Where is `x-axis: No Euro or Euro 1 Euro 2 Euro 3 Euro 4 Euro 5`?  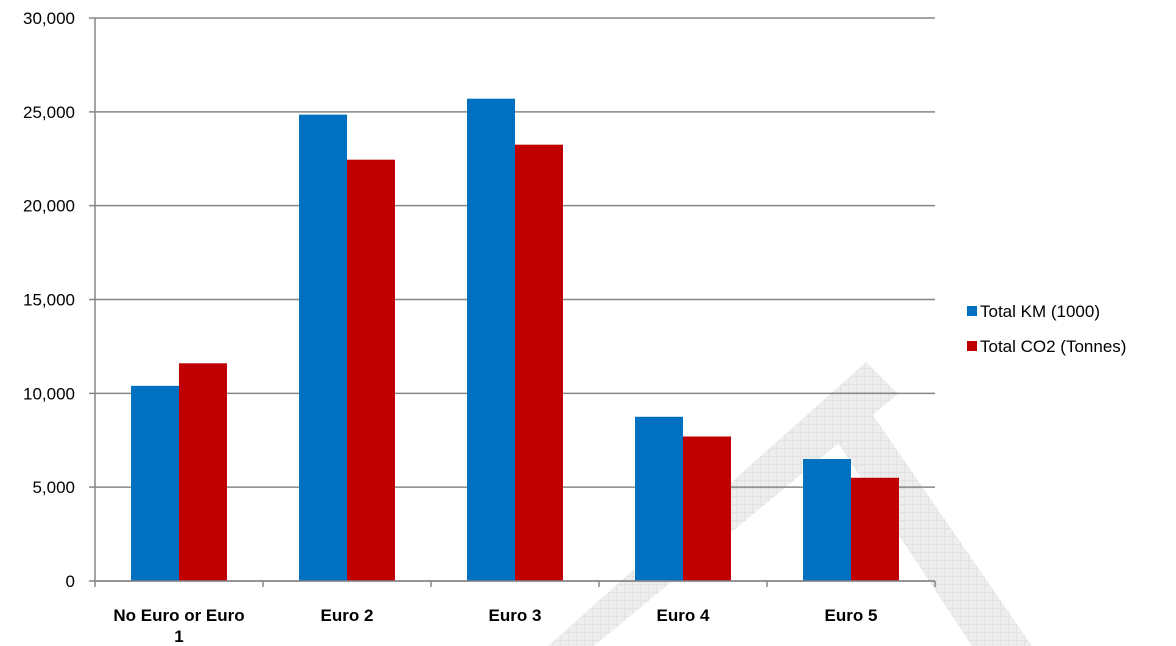 x-axis: No Euro or Euro 1 Euro 2 Euro 3 Euro 4 Euro 5 is located at coordinates (515, 613).